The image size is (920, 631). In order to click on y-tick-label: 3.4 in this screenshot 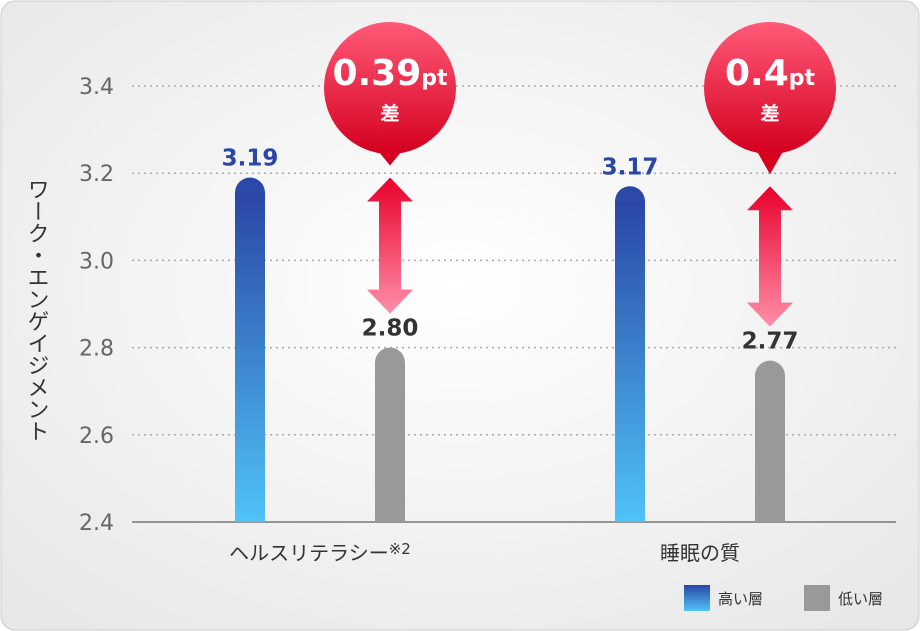, I will do `click(96, 87)`.